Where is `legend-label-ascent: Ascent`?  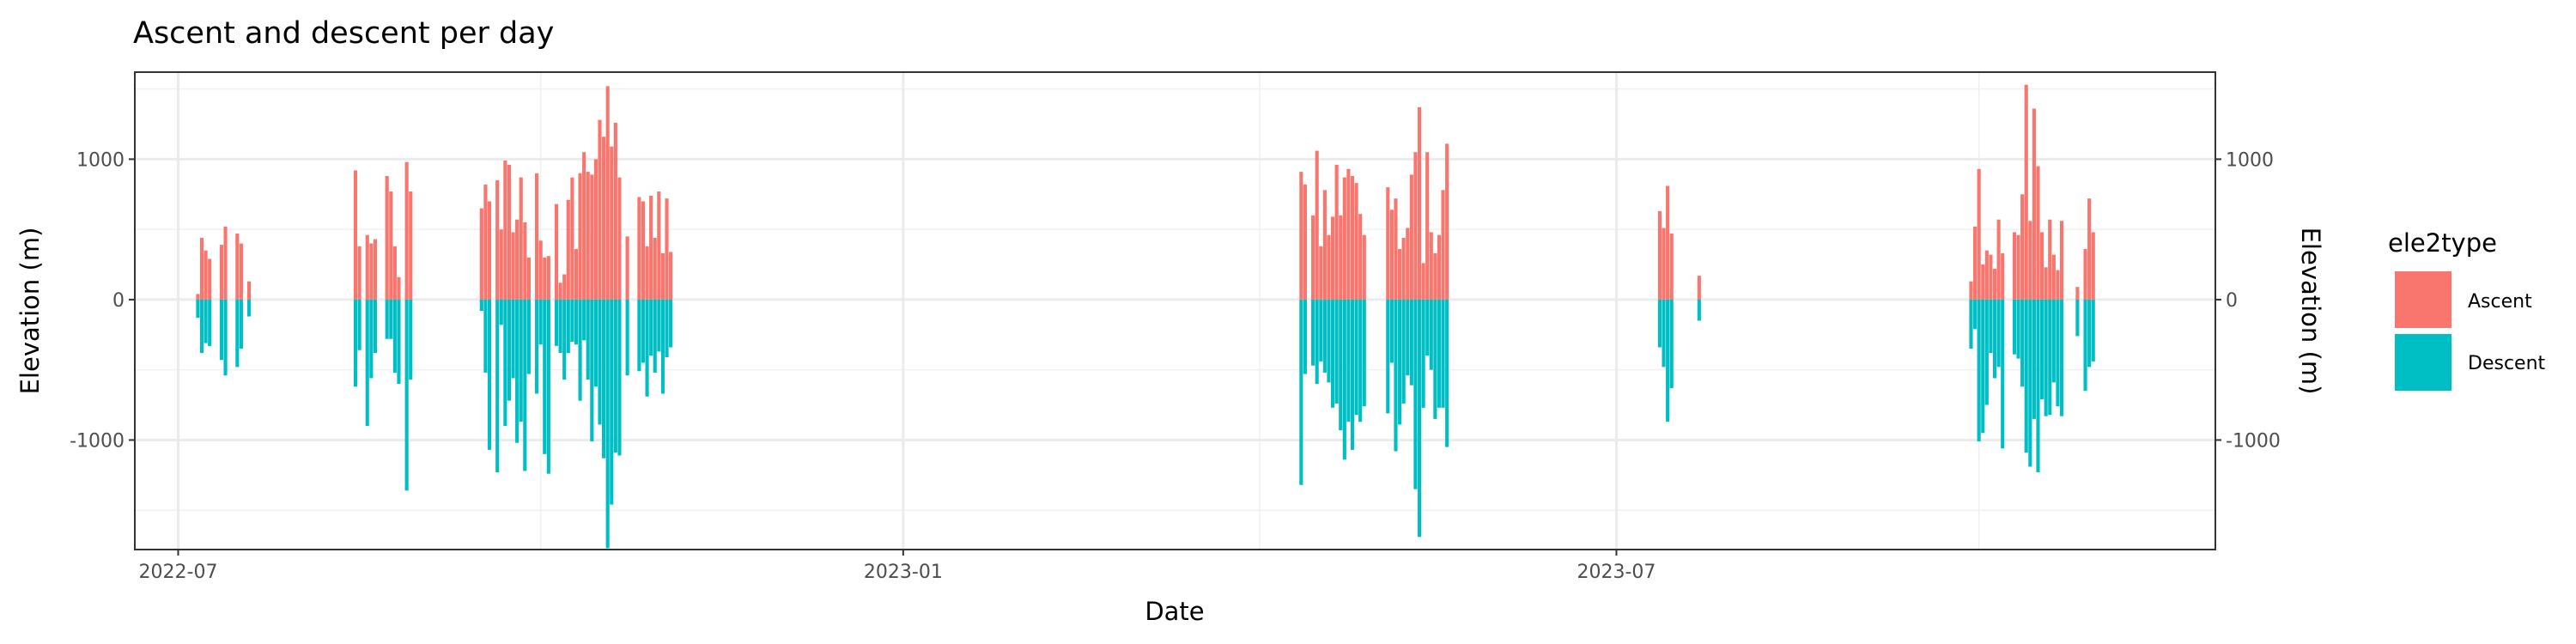
legend-label-ascent: Ascent is located at coordinates (2500, 302).